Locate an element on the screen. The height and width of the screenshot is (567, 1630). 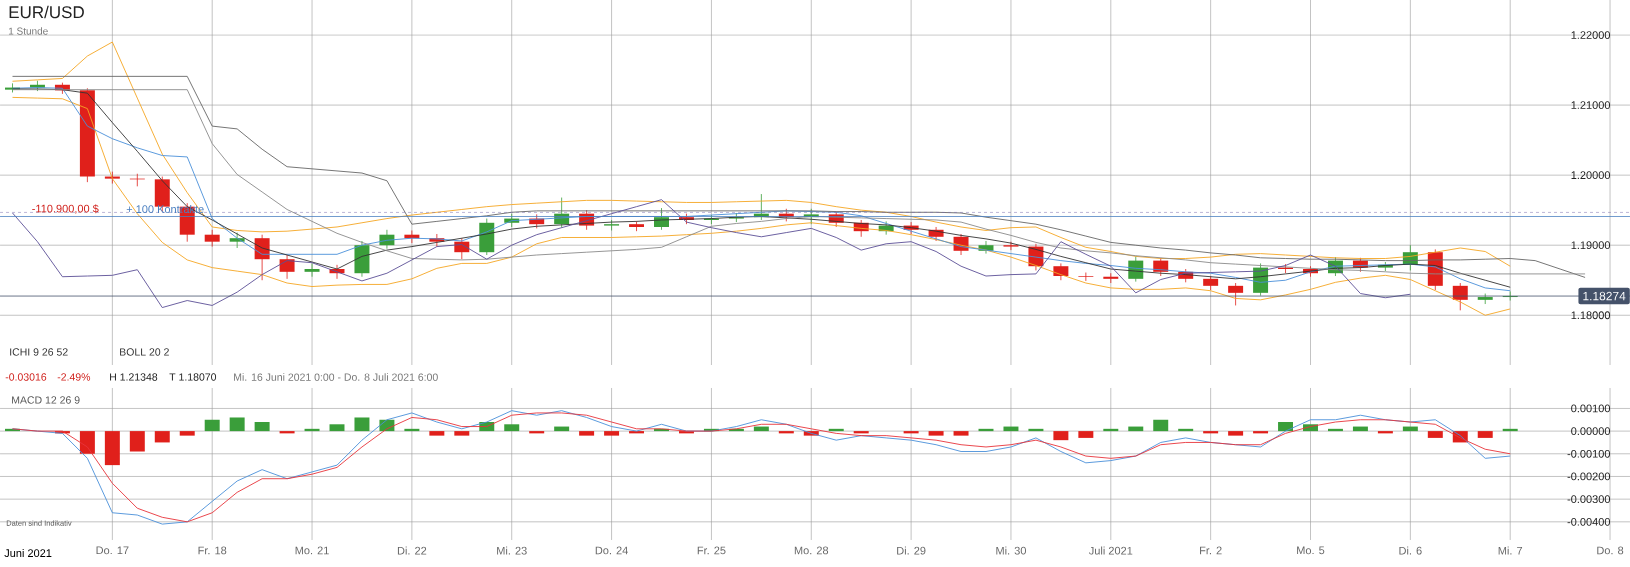
text: H 1.21348 is located at coordinates (134, 377).